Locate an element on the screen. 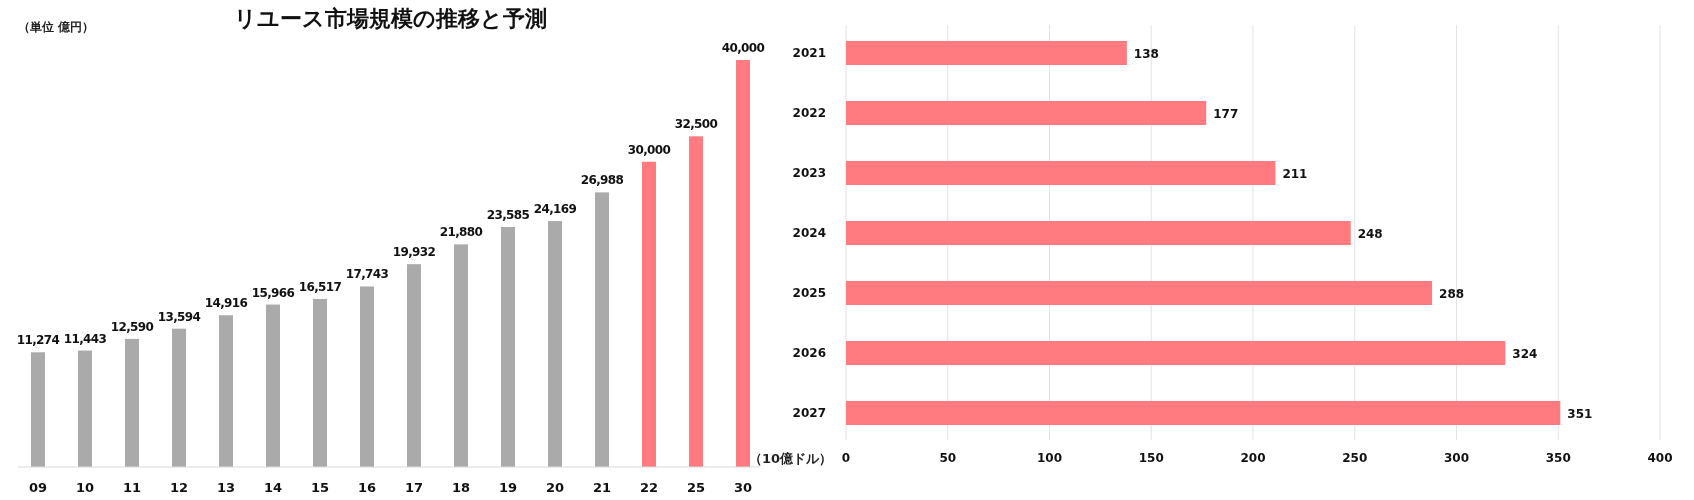 The width and height of the screenshot is (1694, 500). x-axis-title: （10億ドル） is located at coordinates (790, 458).